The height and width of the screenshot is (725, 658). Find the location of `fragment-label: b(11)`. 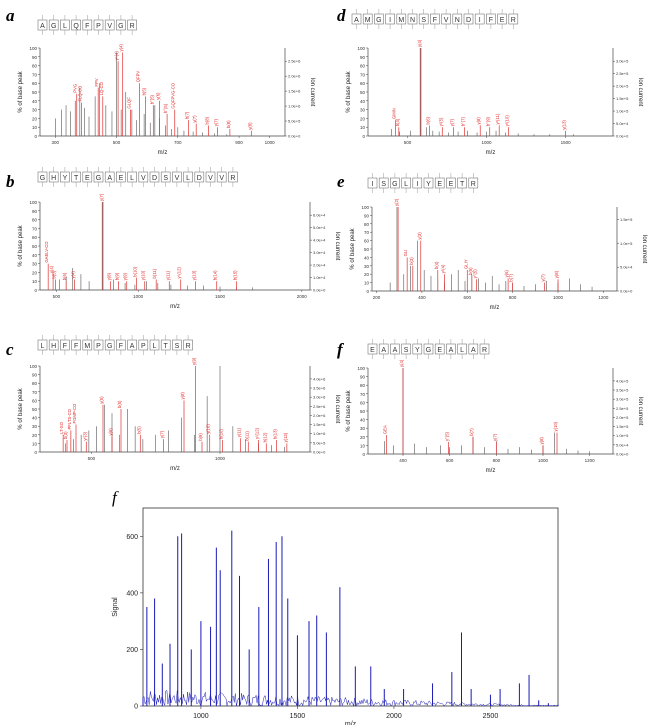

fragment-label: b(11) is located at coordinates (154, 273).